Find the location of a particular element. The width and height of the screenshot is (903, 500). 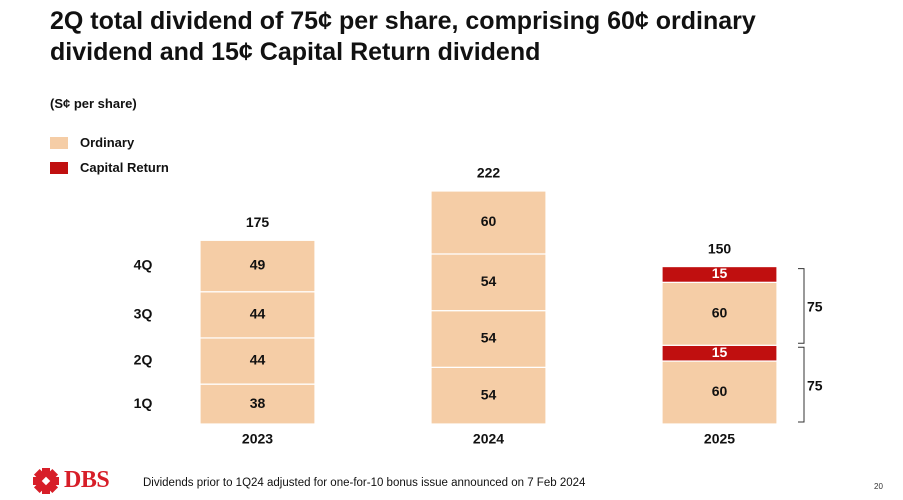

quarter-label-4q: 4Q is located at coordinates (143, 265).